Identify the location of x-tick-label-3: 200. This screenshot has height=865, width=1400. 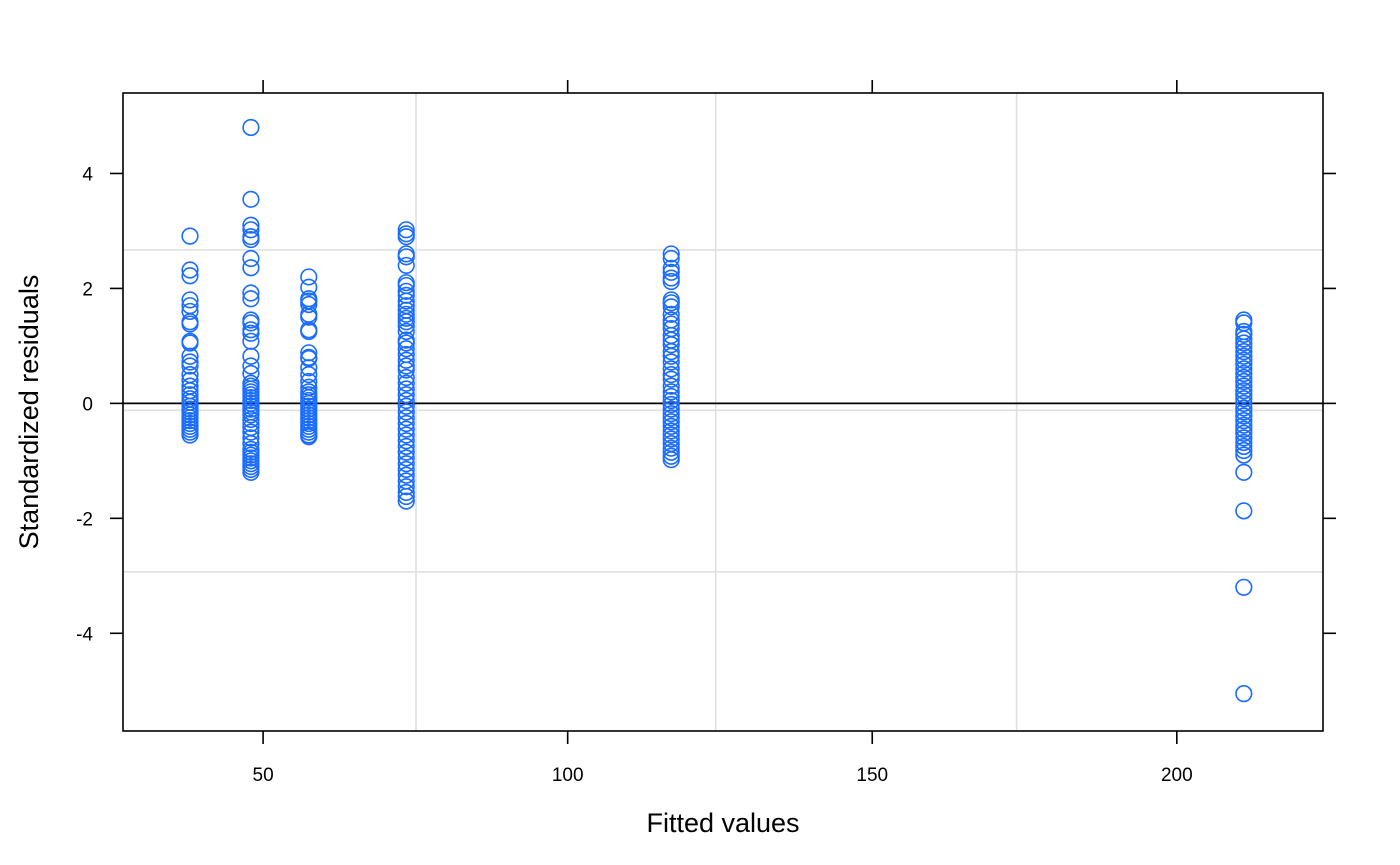
(1177, 775).